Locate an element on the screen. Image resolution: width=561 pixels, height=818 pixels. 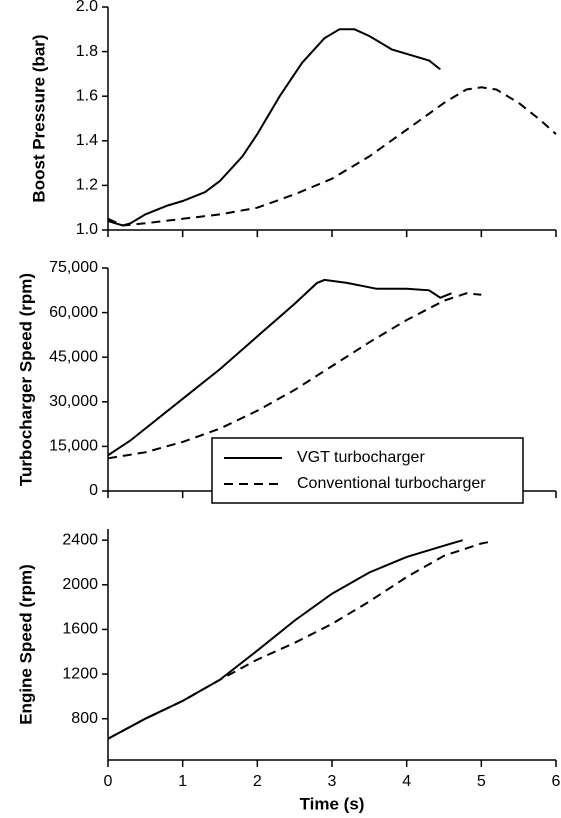
y-tick-label: 2.0 is located at coordinates (87, 7).